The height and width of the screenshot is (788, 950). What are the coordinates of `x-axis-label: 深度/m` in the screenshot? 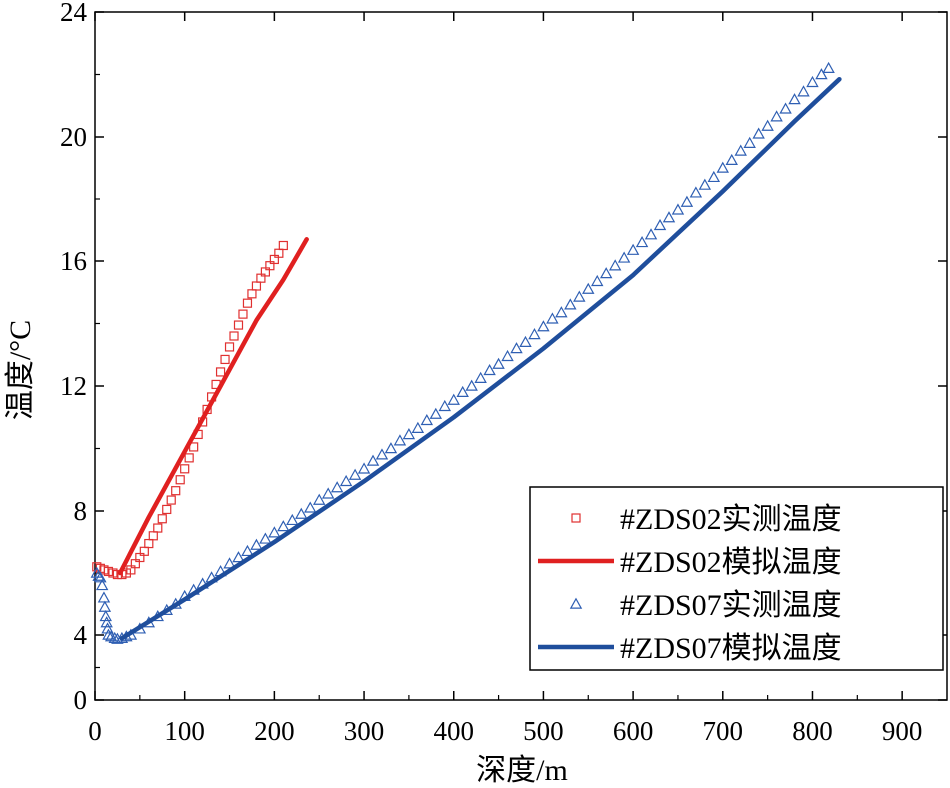 It's located at (522, 770).